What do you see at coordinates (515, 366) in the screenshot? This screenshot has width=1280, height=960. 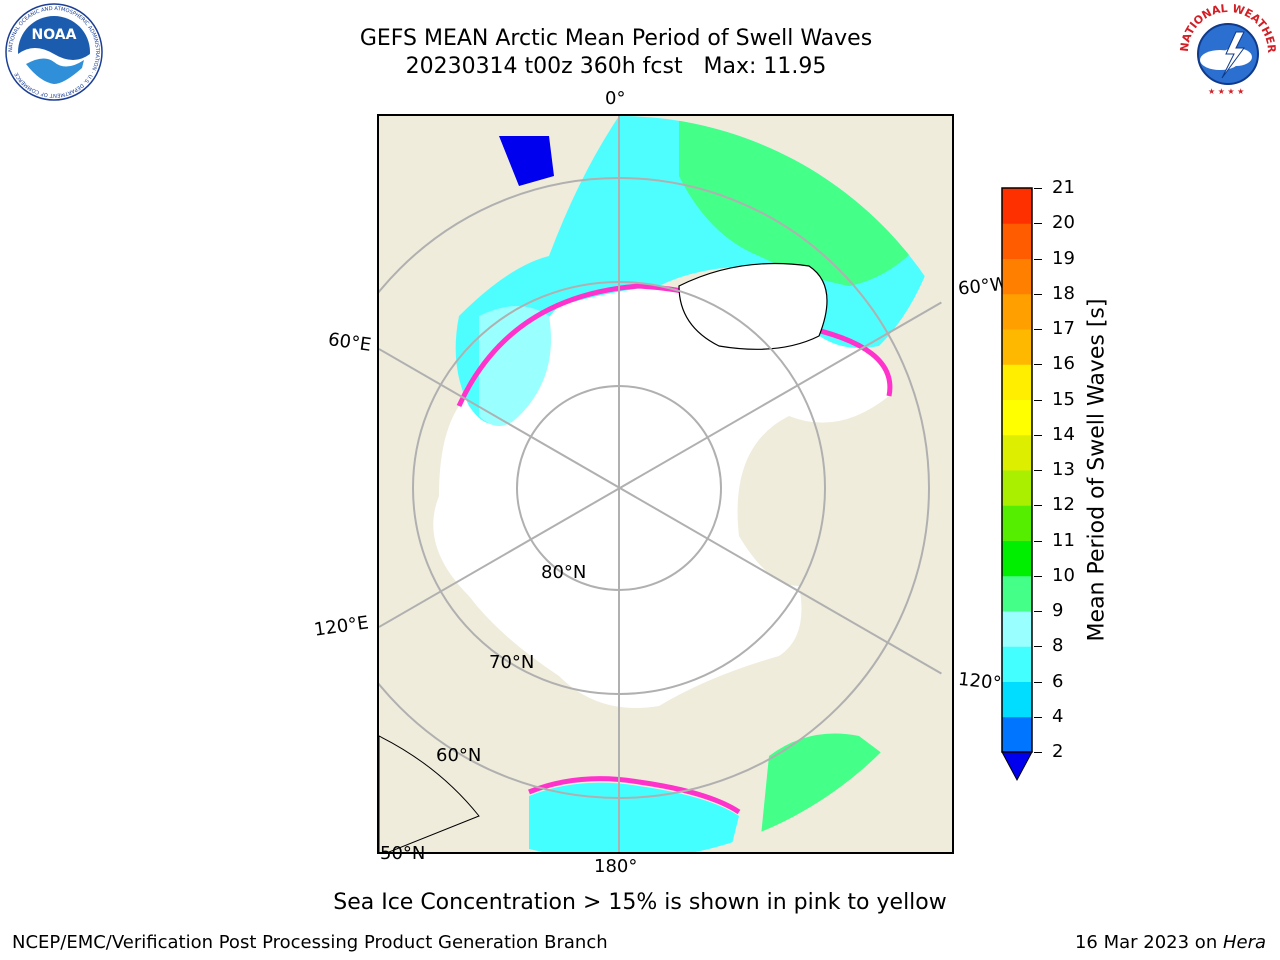 I see `swell-field-barents` at bounding box center [515, 366].